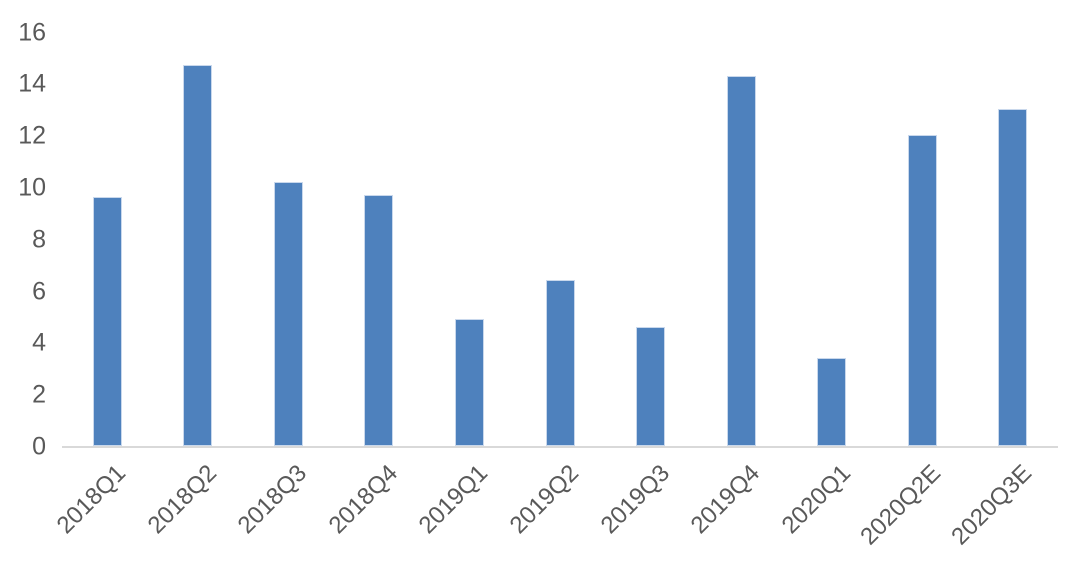  I want to click on bar-2018Q4, so click(378, 320).